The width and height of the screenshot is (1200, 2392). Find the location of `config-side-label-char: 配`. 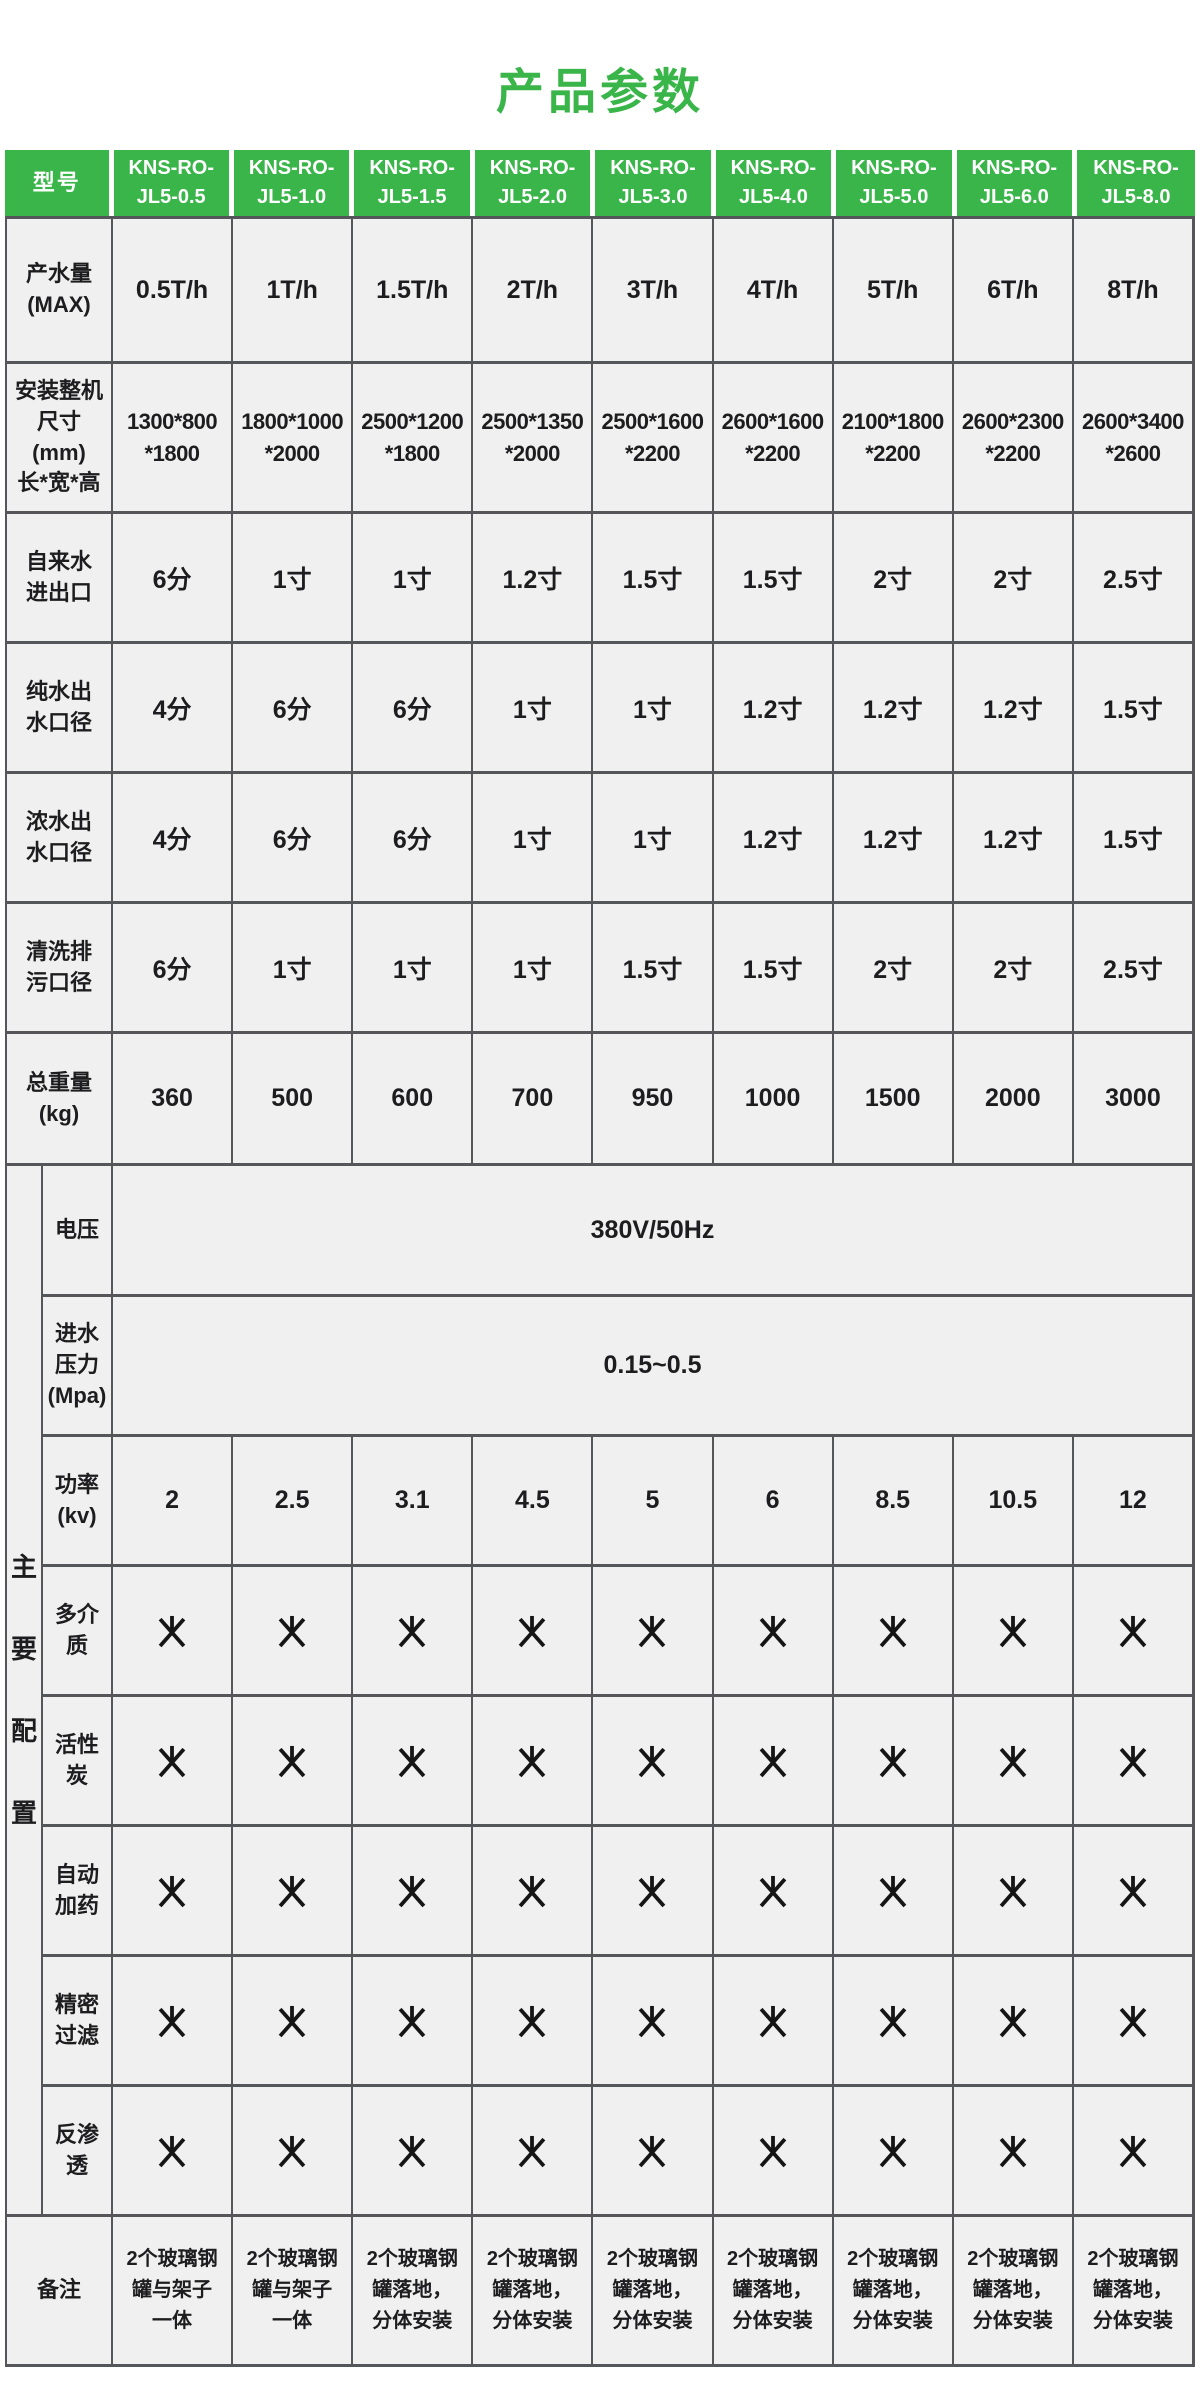

config-side-label-char: 配 is located at coordinates (23, 1731).